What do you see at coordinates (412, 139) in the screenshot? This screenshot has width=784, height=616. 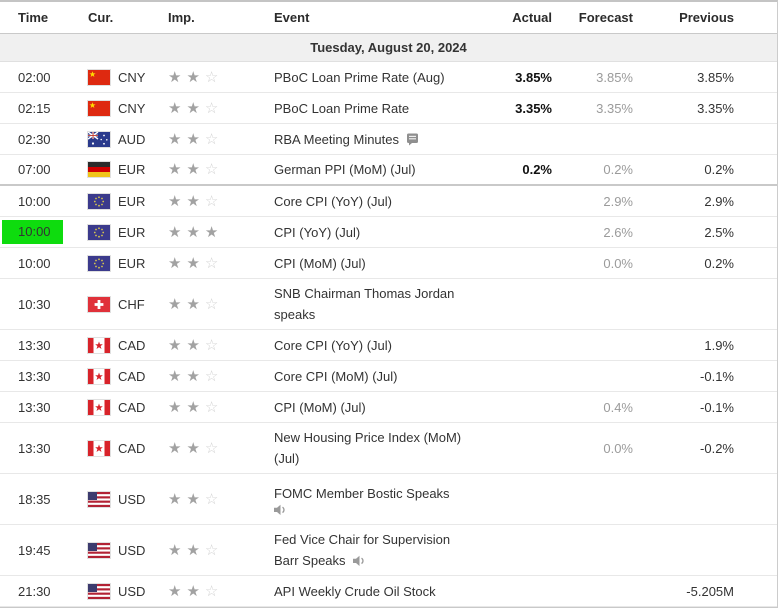 I see `report-icon` at bounding box center [412, 139].